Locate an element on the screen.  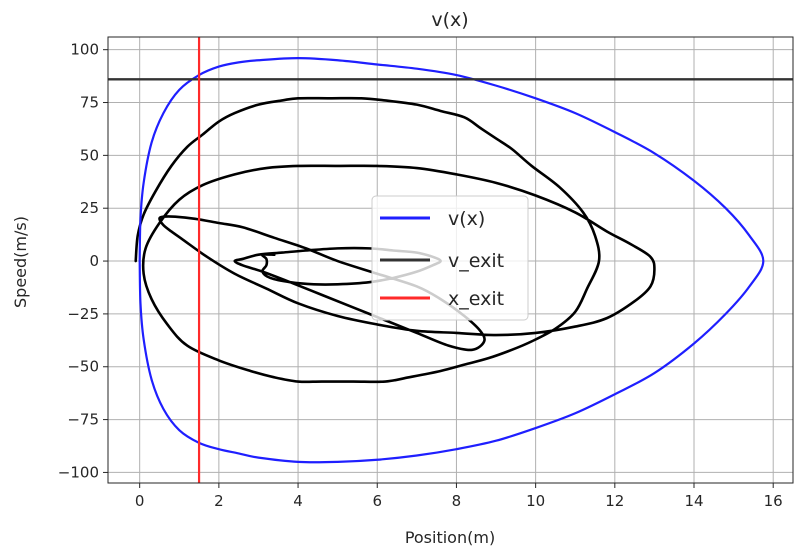
legend-label-v-exit: v_exit is located at coordinates (476, 261).